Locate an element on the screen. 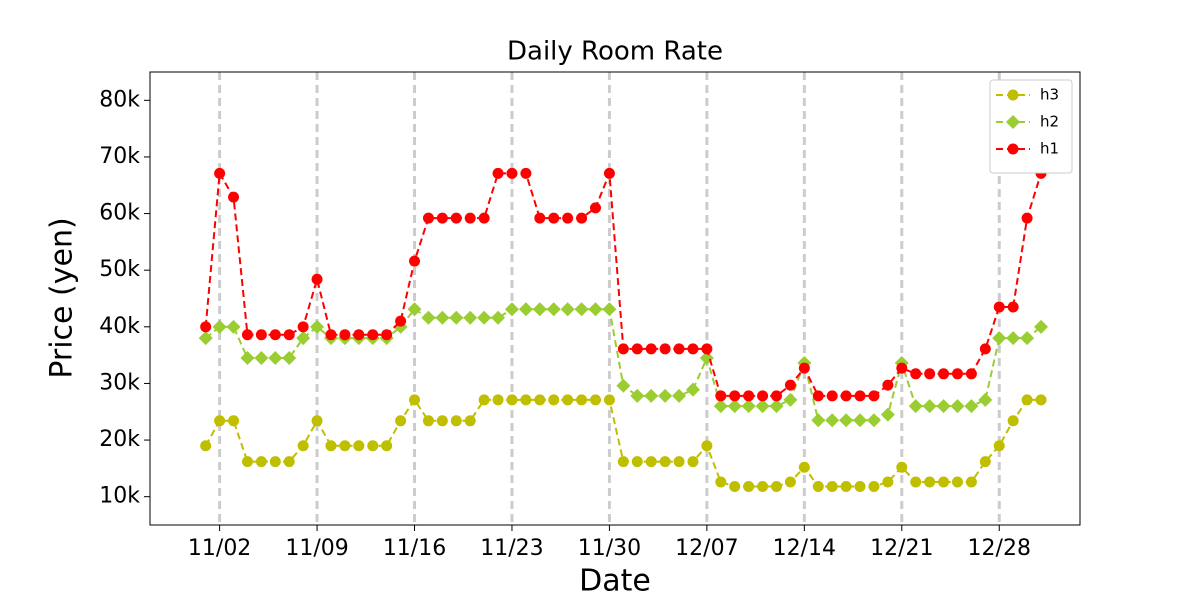 This screenshot has width=1200, height=600. x-tick-label: 12/07 is located at coordinates (706, 548).